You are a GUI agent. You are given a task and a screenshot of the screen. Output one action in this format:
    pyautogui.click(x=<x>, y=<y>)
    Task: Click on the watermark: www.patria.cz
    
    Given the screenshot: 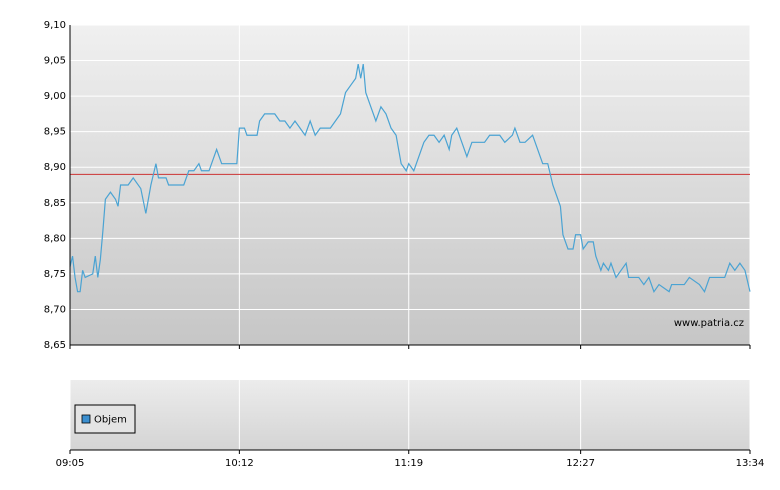 What is the action you would take?
    pyautogui.click(x=709, y=323)
    